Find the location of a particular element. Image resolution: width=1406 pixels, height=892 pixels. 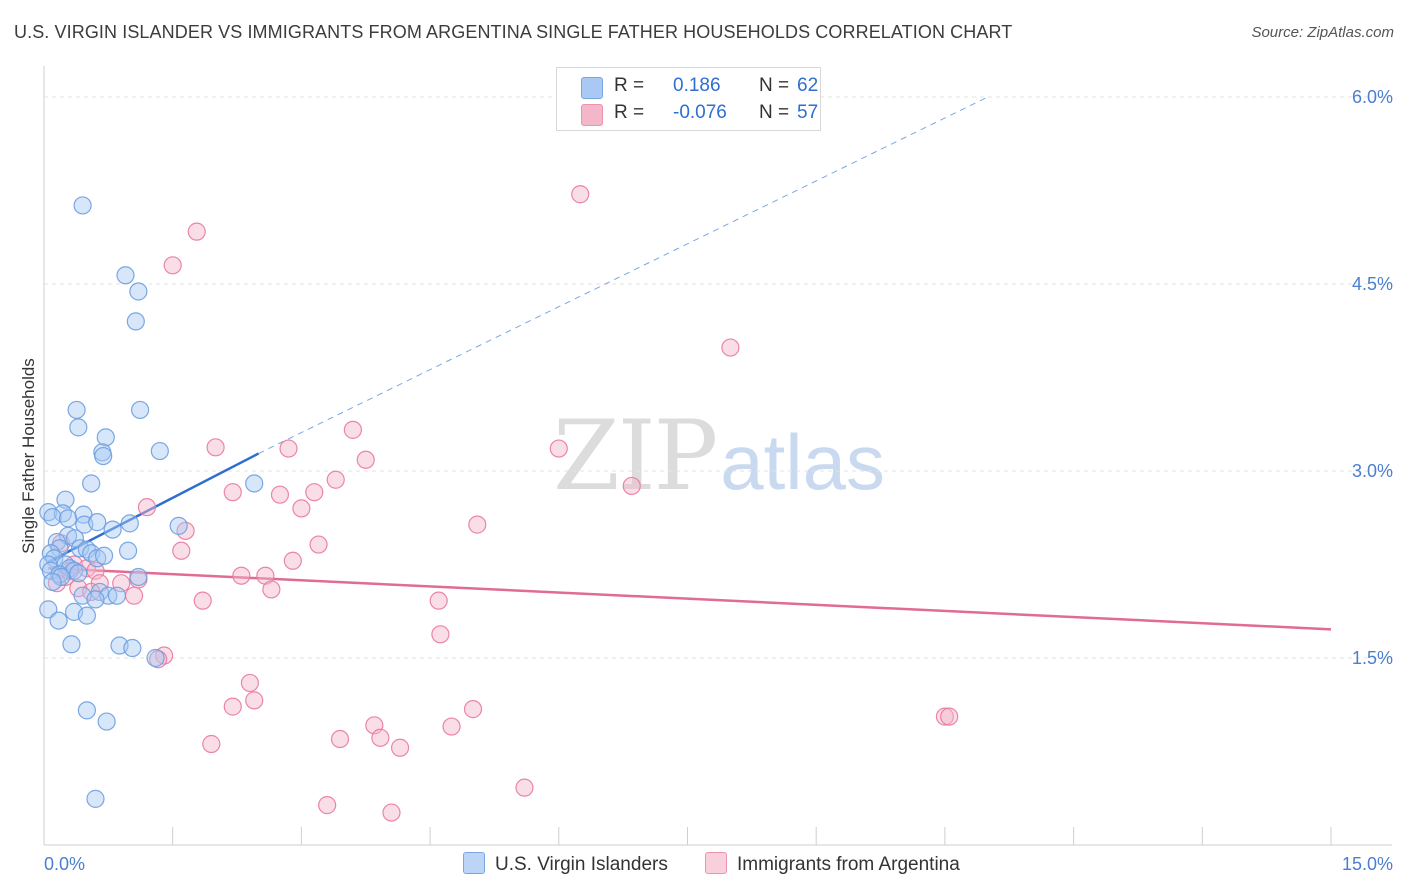

legend-label: U.S. Virgin Islanders is located at coordinates (581, 864).